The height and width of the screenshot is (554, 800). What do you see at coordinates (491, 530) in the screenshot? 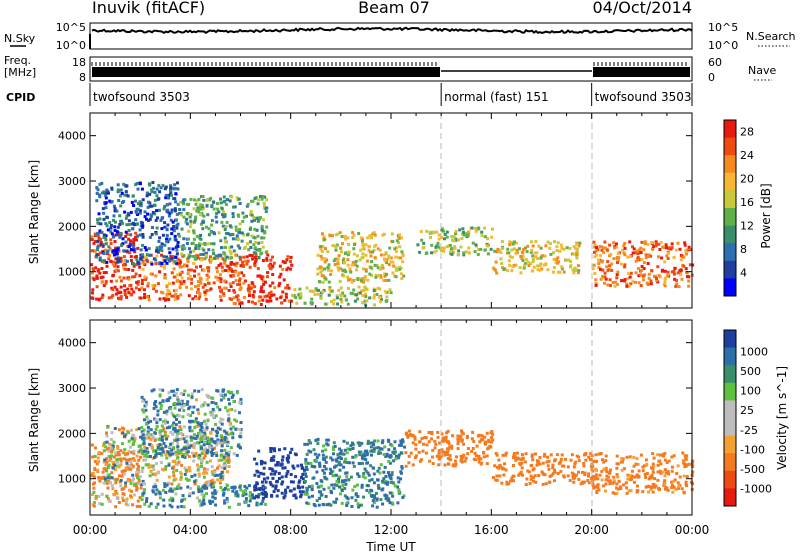
I see `x-tick-label: 16:00` at bounding box center [491, 530].